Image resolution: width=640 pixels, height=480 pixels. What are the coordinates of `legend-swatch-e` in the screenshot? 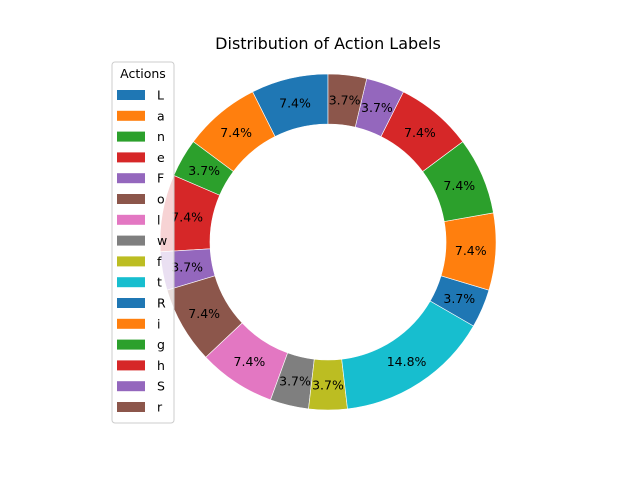 It's located at (131, 157).